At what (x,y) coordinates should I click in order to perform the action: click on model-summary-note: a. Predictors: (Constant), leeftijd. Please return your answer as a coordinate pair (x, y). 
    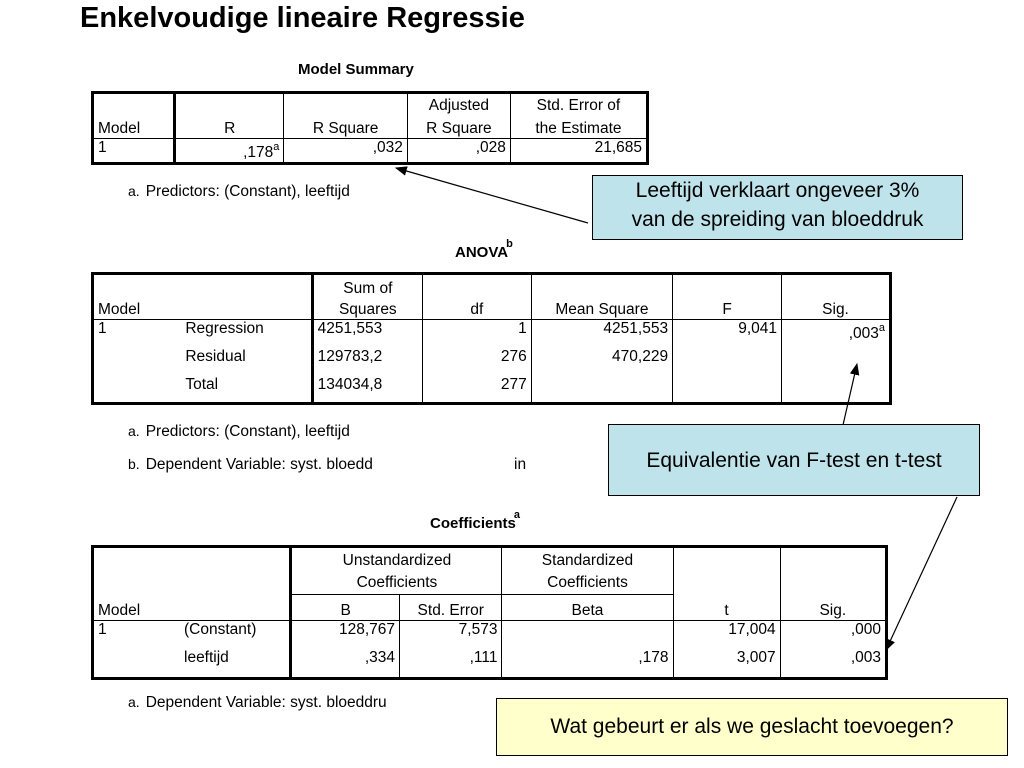
    Looking at the image, I should click on (239, 191).